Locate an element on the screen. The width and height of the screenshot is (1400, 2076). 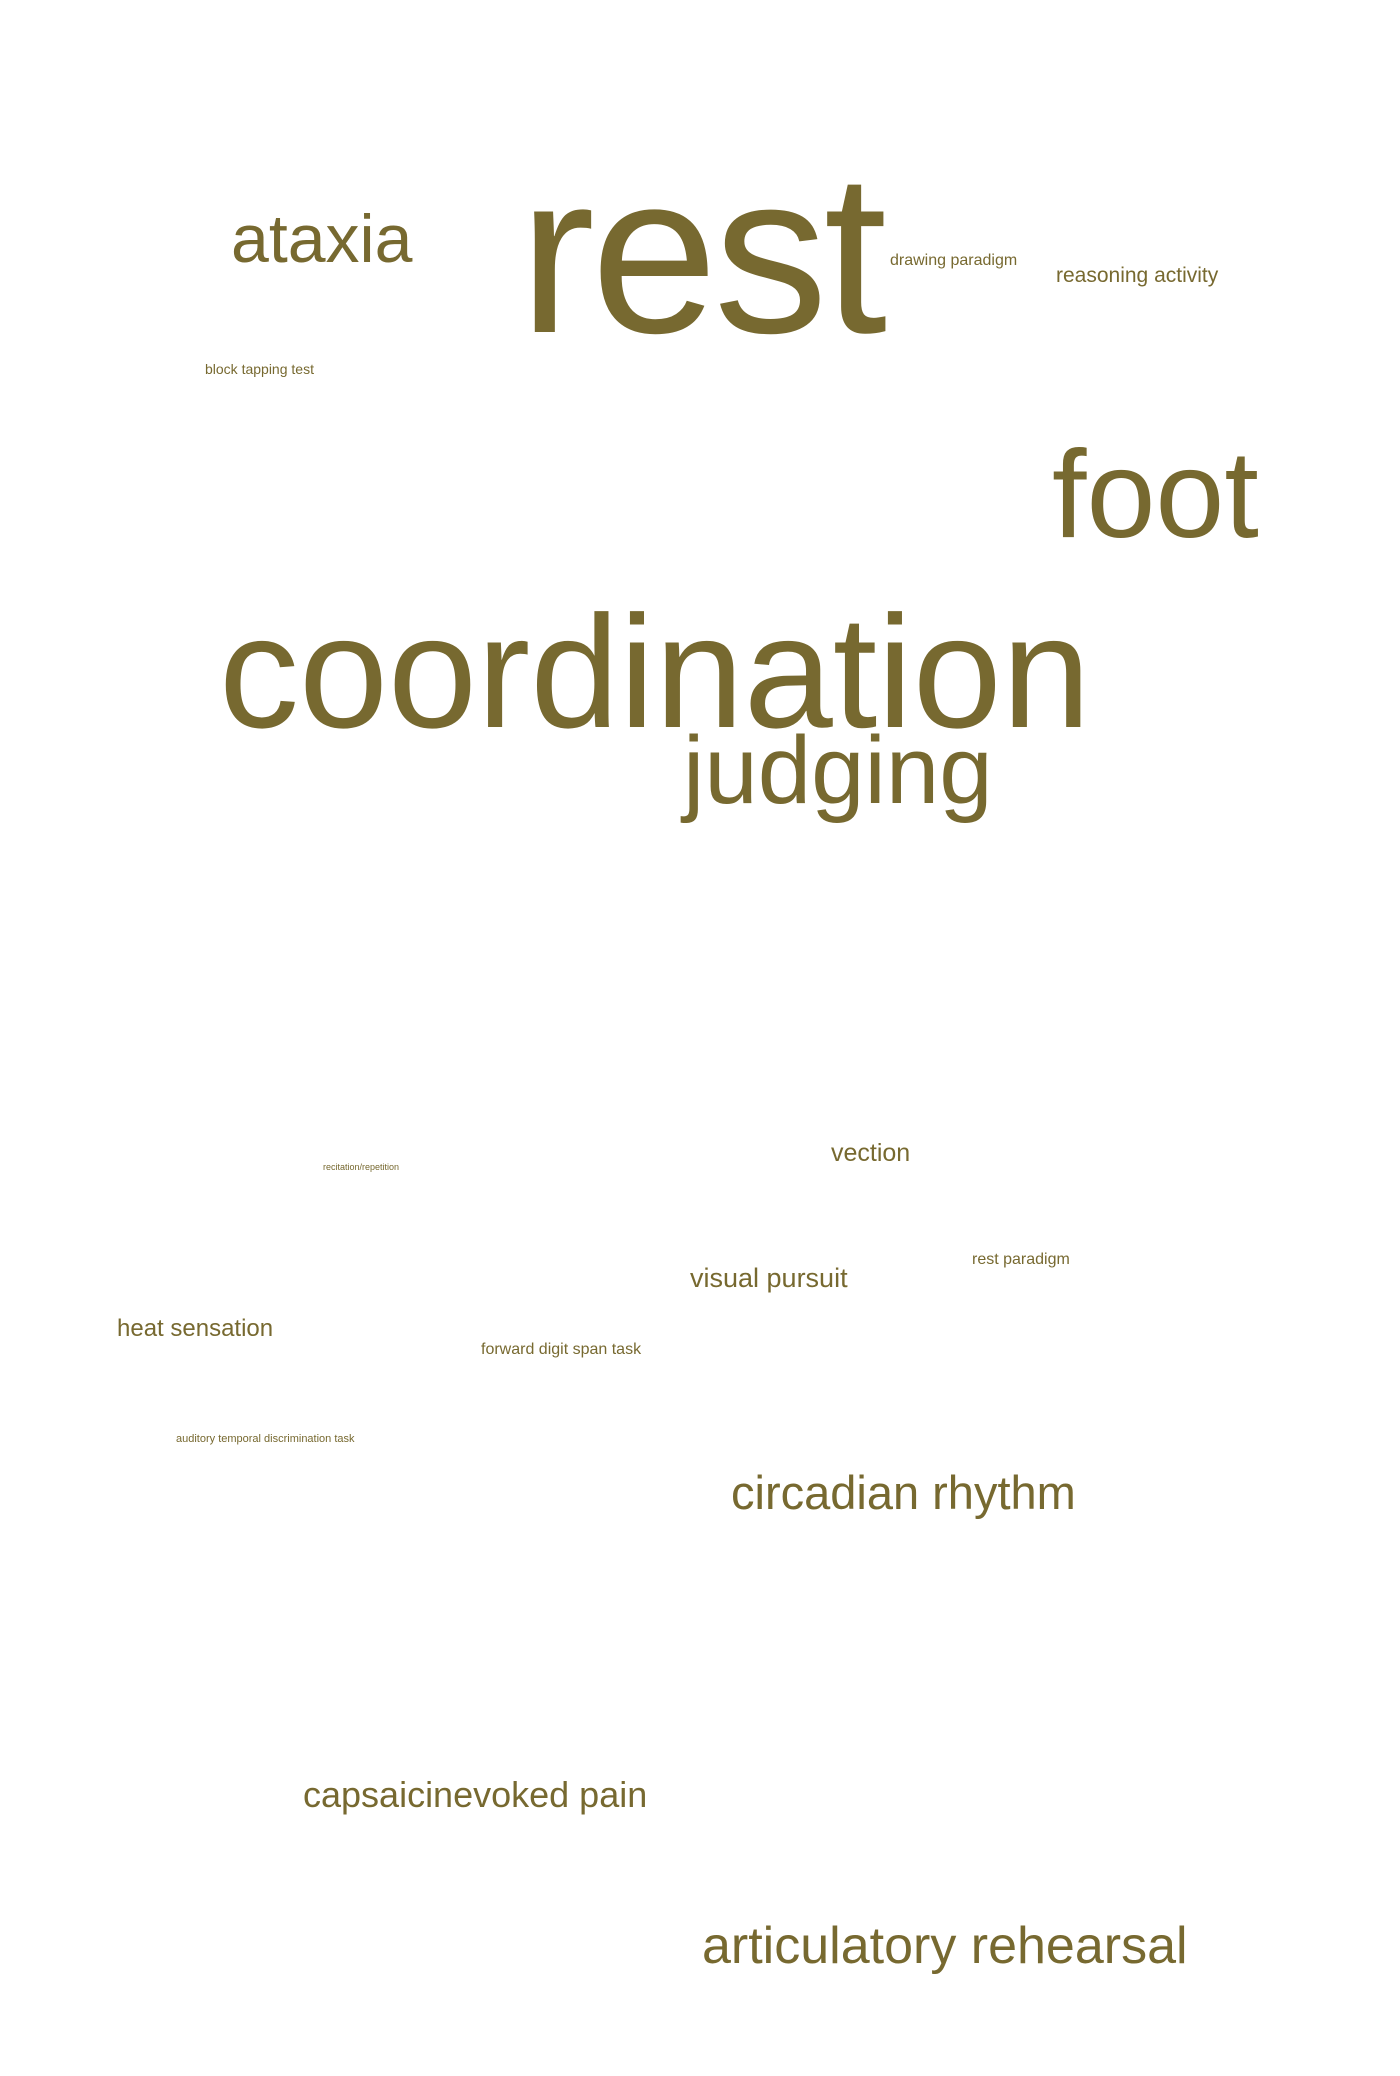
word-recitation-repetition: recitation/repetition is located at coordinates (361, 1167).